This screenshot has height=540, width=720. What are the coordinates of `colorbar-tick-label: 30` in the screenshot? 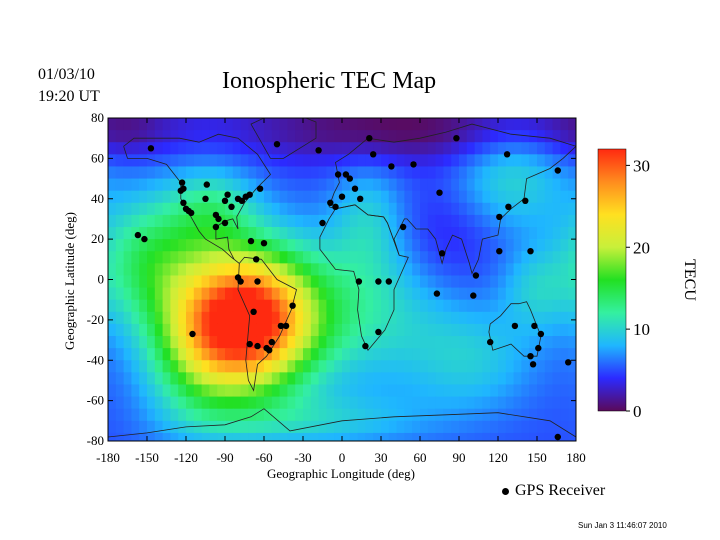 It's located at (641, 165).